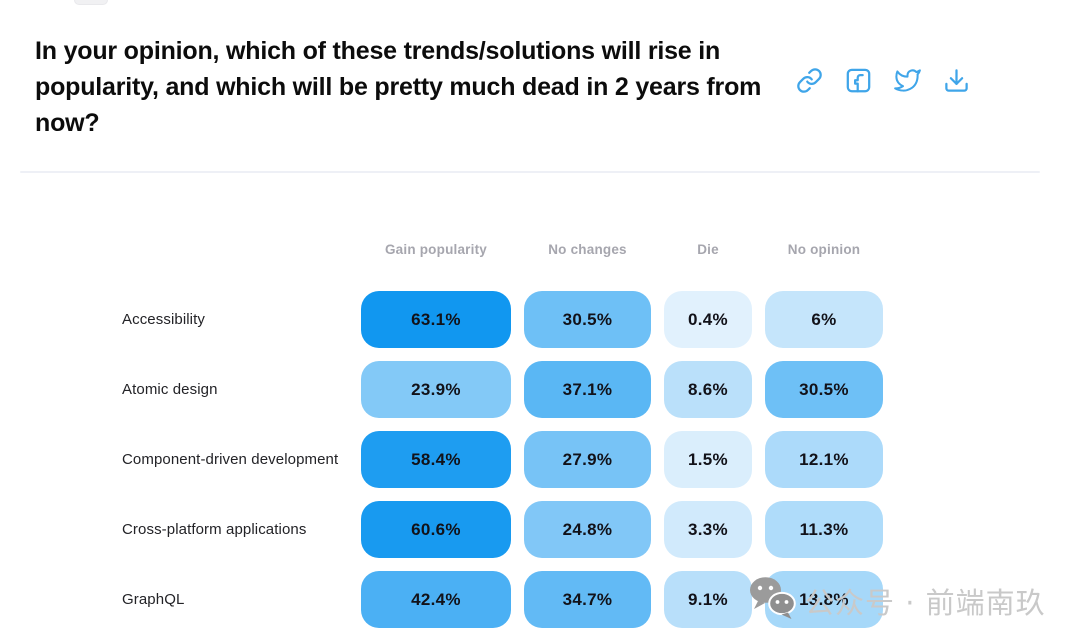 The height and width of the screenshot is (641, 1080). I want to click on download-button, so click(956, 81).